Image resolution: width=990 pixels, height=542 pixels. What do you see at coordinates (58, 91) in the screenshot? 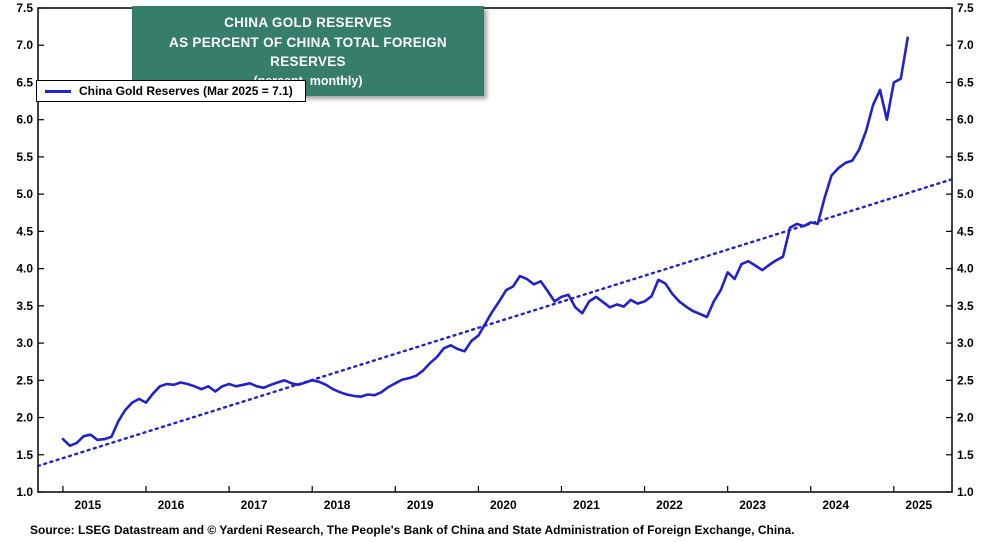
I see `legend-line-swatch` at bounding box center [58, 91].